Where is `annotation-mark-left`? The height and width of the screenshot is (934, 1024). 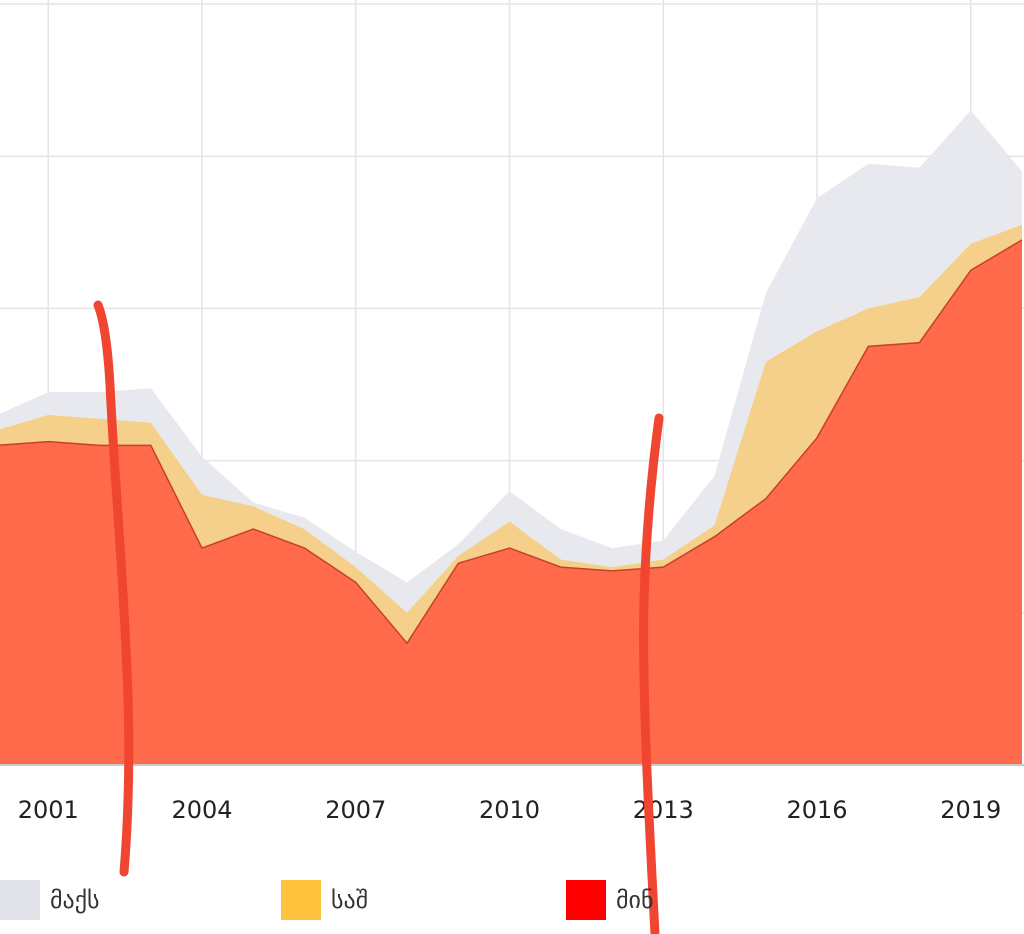 annotation-mark-left is located at coordinates (113, 588).